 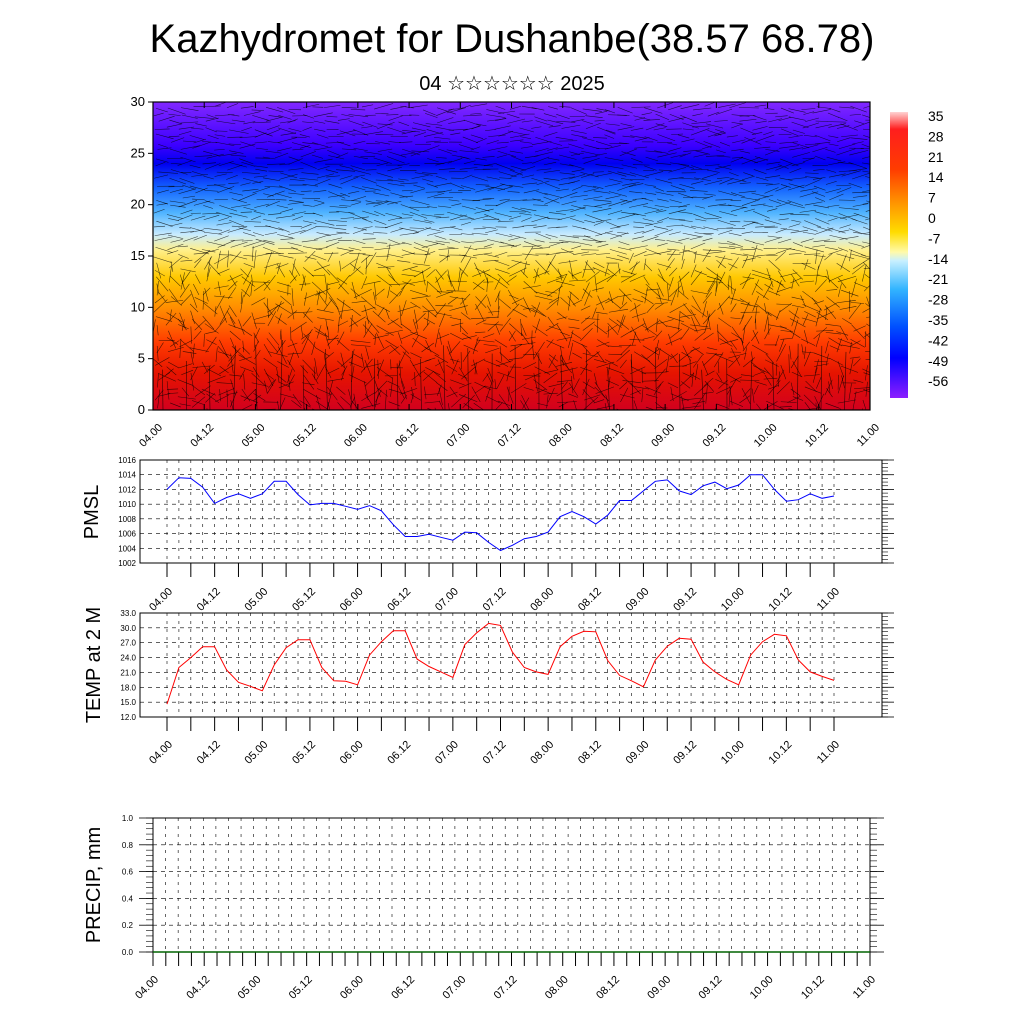 What do you see at coordinates (715, 436) in the screenshot?
I see `cross-section-x-tick-label: 09.12` at bounding box center [715, 436].